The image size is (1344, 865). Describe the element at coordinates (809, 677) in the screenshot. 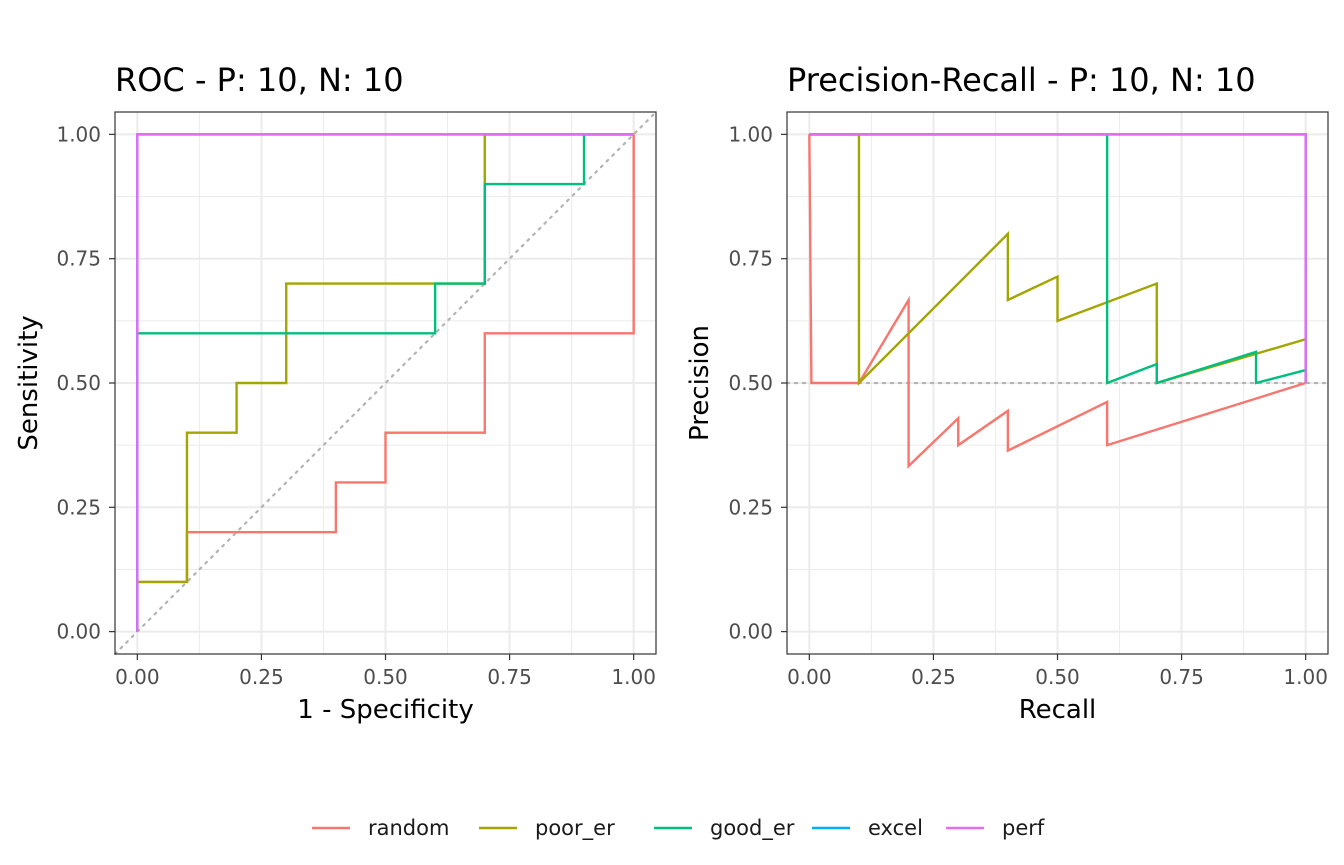

I see `pr-x-tick-label: 0.00` at that location.